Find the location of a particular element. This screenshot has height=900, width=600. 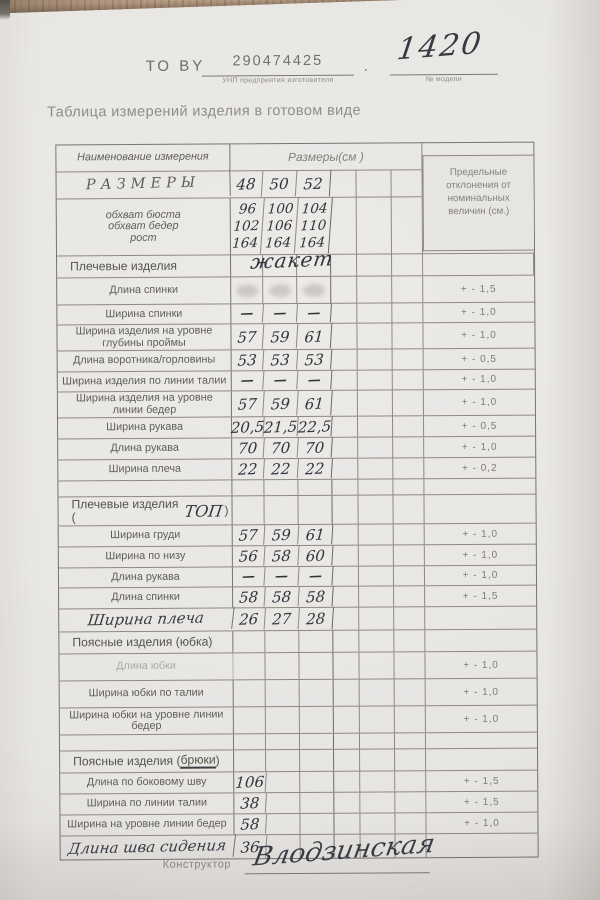

measurement-row: Ширина юбки по талии + - 1,0 is located at coordinates (298, 693).